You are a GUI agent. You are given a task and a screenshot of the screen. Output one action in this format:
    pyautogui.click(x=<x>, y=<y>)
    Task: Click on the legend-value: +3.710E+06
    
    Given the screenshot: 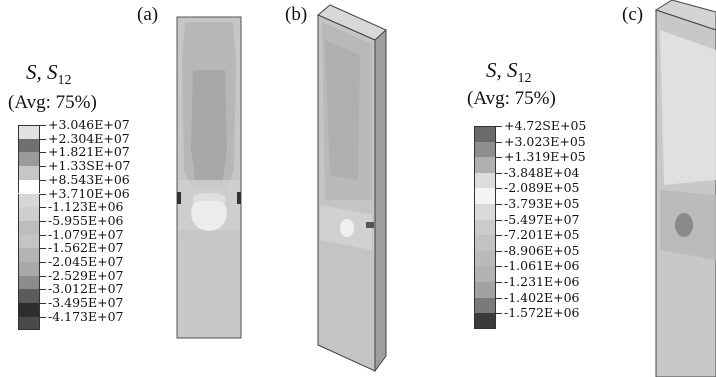 What is the action you would take?
    pyautogui.click(x=89, y=193)
    